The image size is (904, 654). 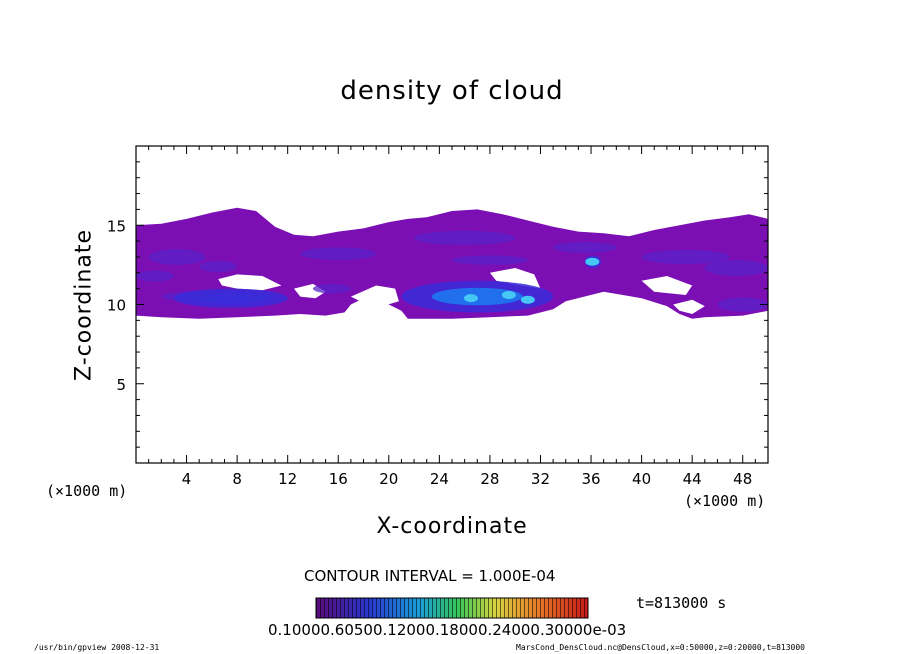 I want to click on x-tick-label: 20, so click(x=388, y=479).